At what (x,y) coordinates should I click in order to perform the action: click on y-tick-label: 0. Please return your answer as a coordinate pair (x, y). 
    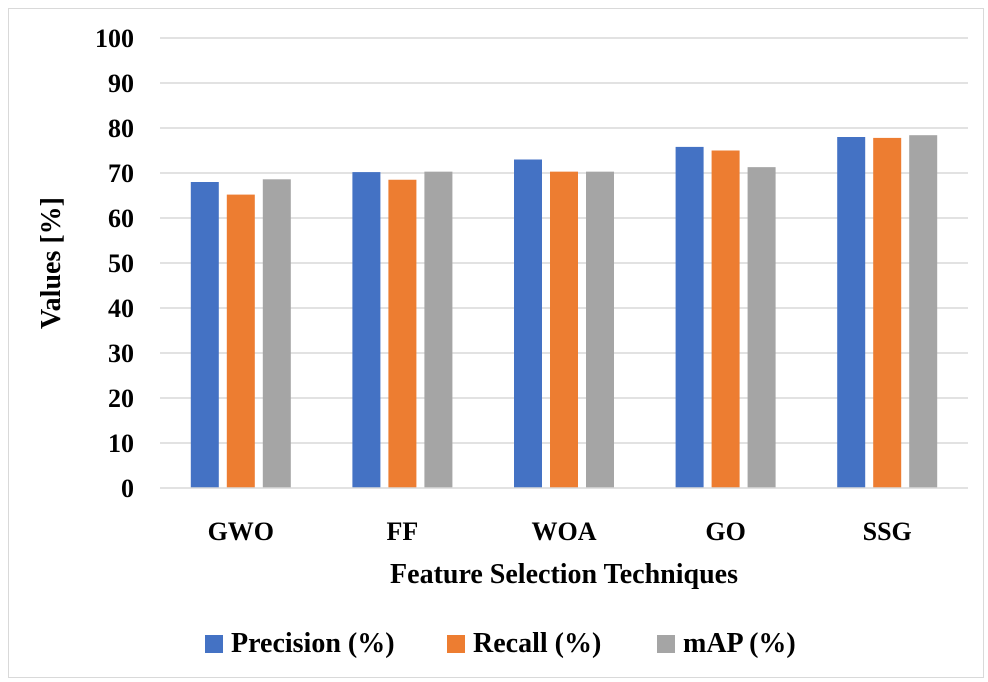
    Looking at the image, I should click on (127, 488).